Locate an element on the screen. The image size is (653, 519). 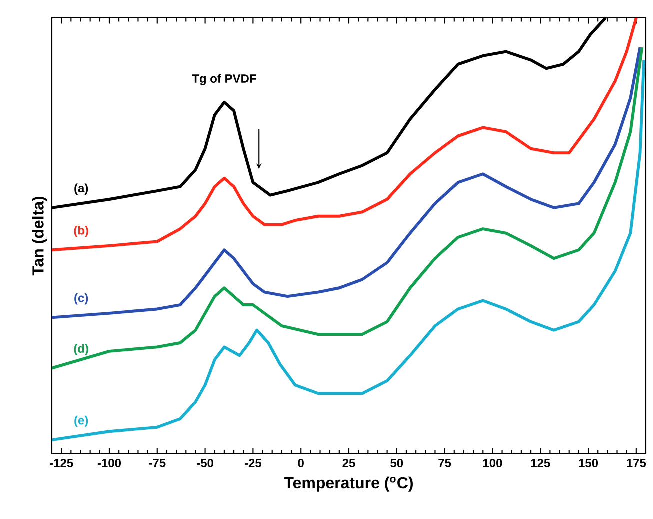
x-tick-label: 125 is located at coordinates (540, 463).